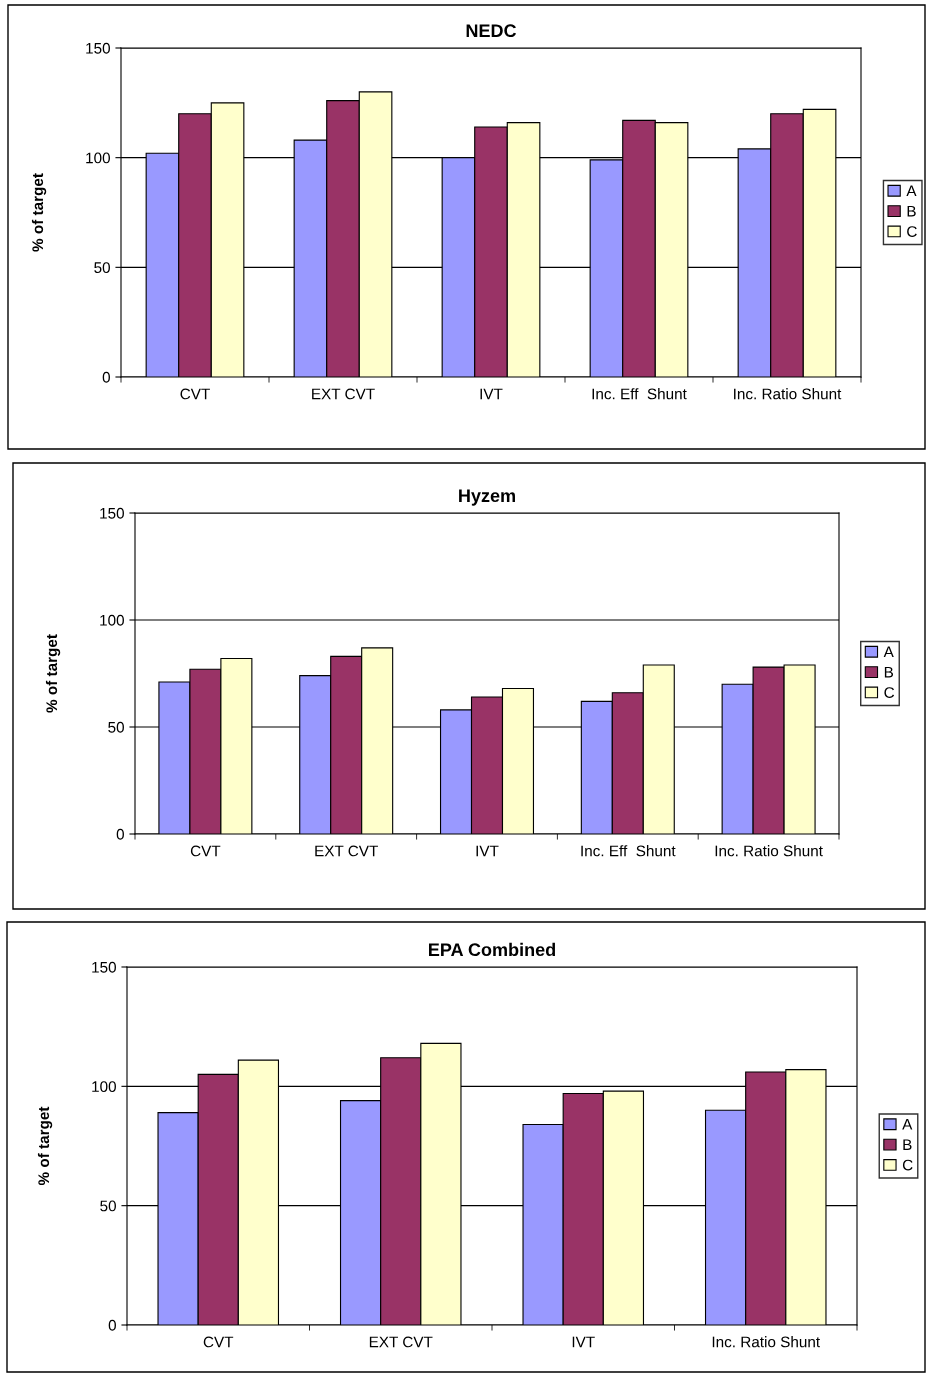 The width and height of the screenshot is (926, 1373). I want to click on chart-title: EPA Combined, so click(492, 949).